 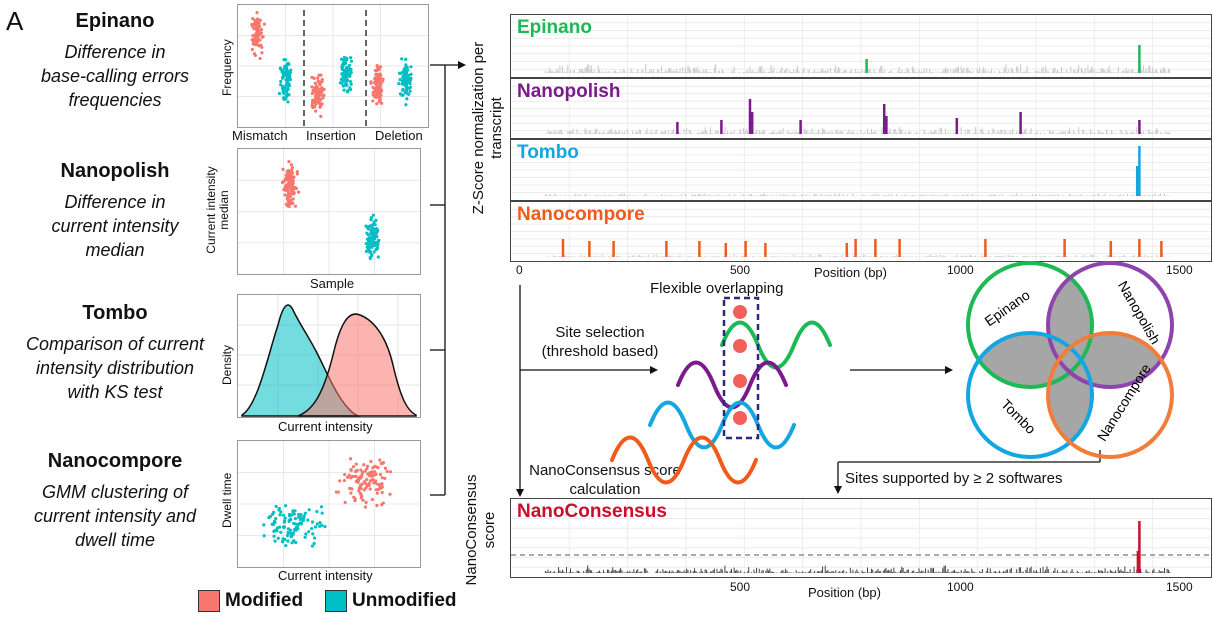 I want to click on desc-line: current intensity, so click(x=115, y=226).